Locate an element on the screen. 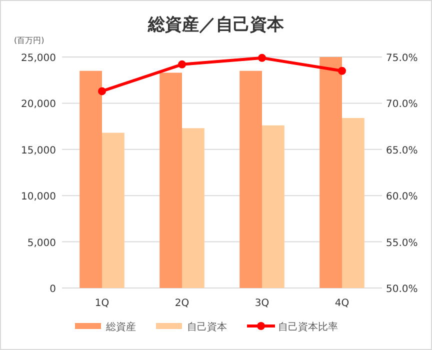 This screenshot has width=432, height=350. legend-label: 総資産 is located at coordinates (120, 327).